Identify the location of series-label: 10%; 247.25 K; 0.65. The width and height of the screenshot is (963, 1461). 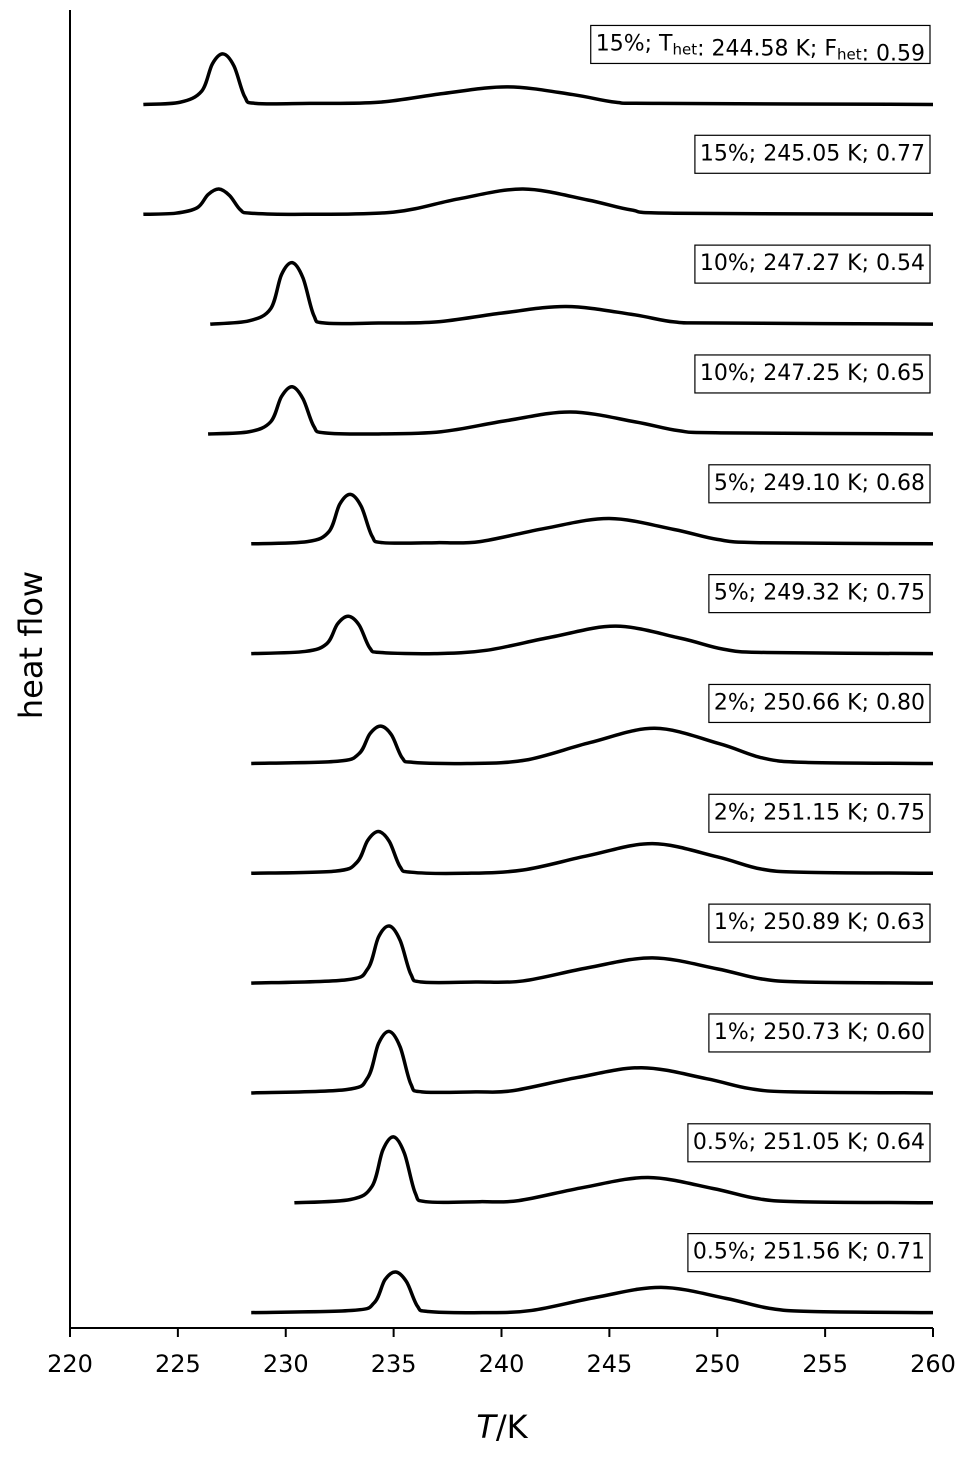
(812, 373).